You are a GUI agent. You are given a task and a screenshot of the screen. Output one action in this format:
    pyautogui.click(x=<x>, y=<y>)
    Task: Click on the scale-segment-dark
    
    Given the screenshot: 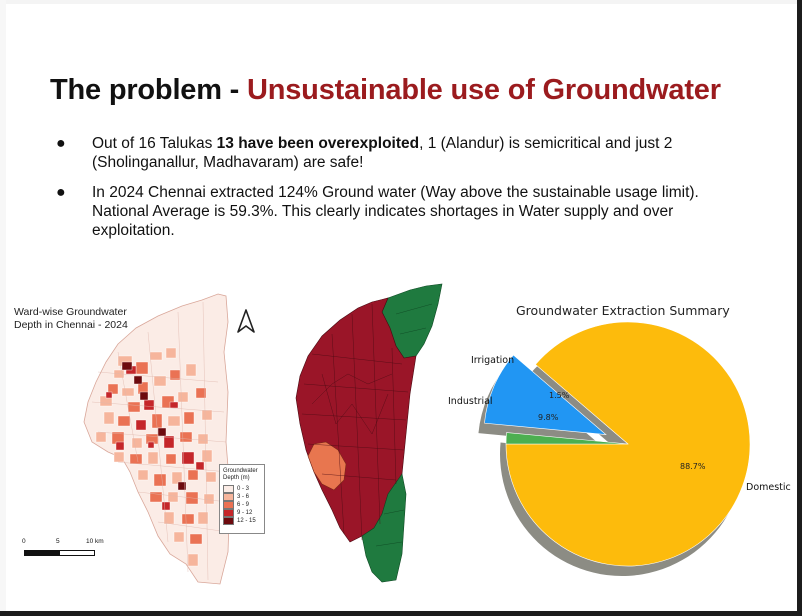 What is the action you would take?
    pyautogui.click(x=42, y=553)
    